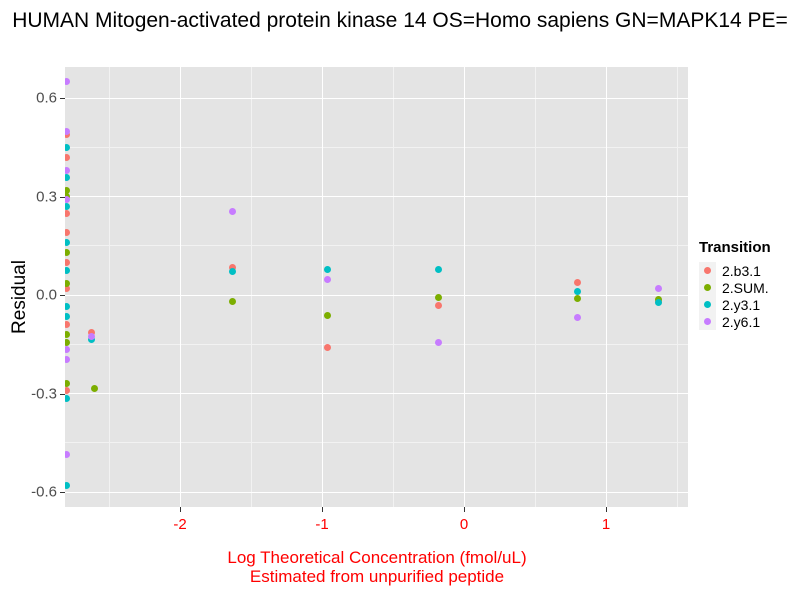 The width and height of the screenshot is (800, 600). I want to click on legend-items: 2.b3.1 2.SUM. 2.y3.1 2.y6.1, so click(735, 296).